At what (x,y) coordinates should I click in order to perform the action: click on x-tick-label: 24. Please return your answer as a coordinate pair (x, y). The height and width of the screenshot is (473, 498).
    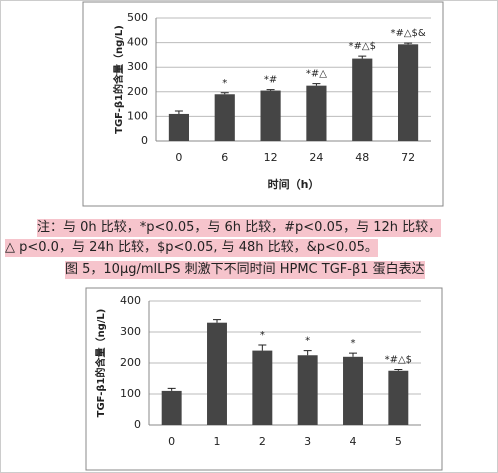
    Looking at the image, I should click on (316, 157).